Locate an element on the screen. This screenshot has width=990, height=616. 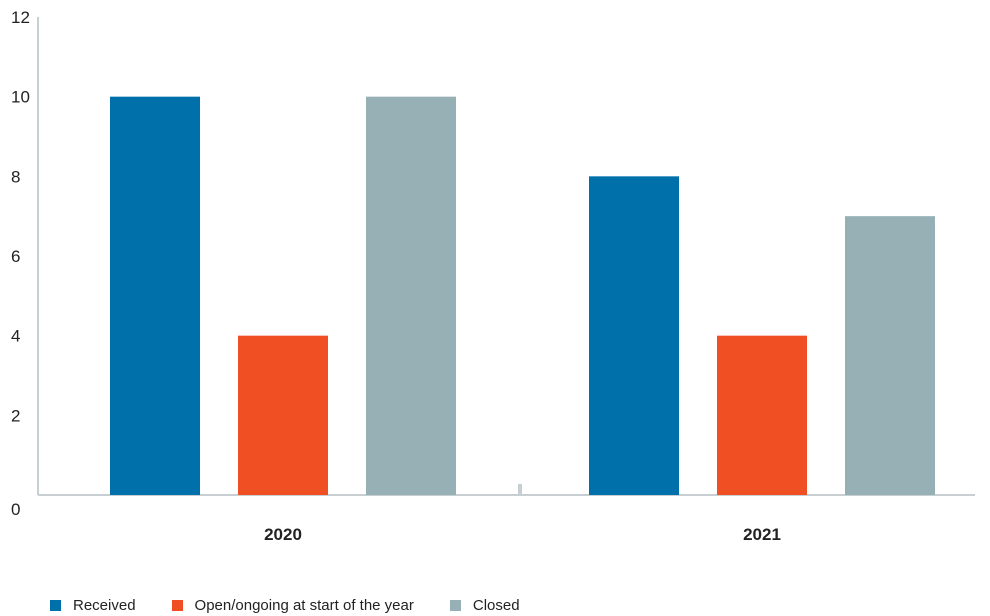
bar-closed-2020 is located at coordinates (411, 296).